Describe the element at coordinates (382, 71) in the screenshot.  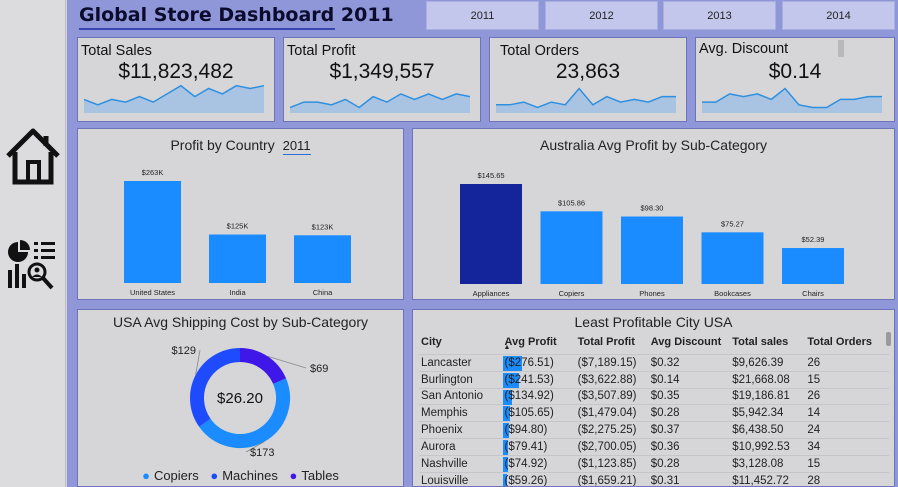
I see `kpi-value: $1,349,557` at that location.